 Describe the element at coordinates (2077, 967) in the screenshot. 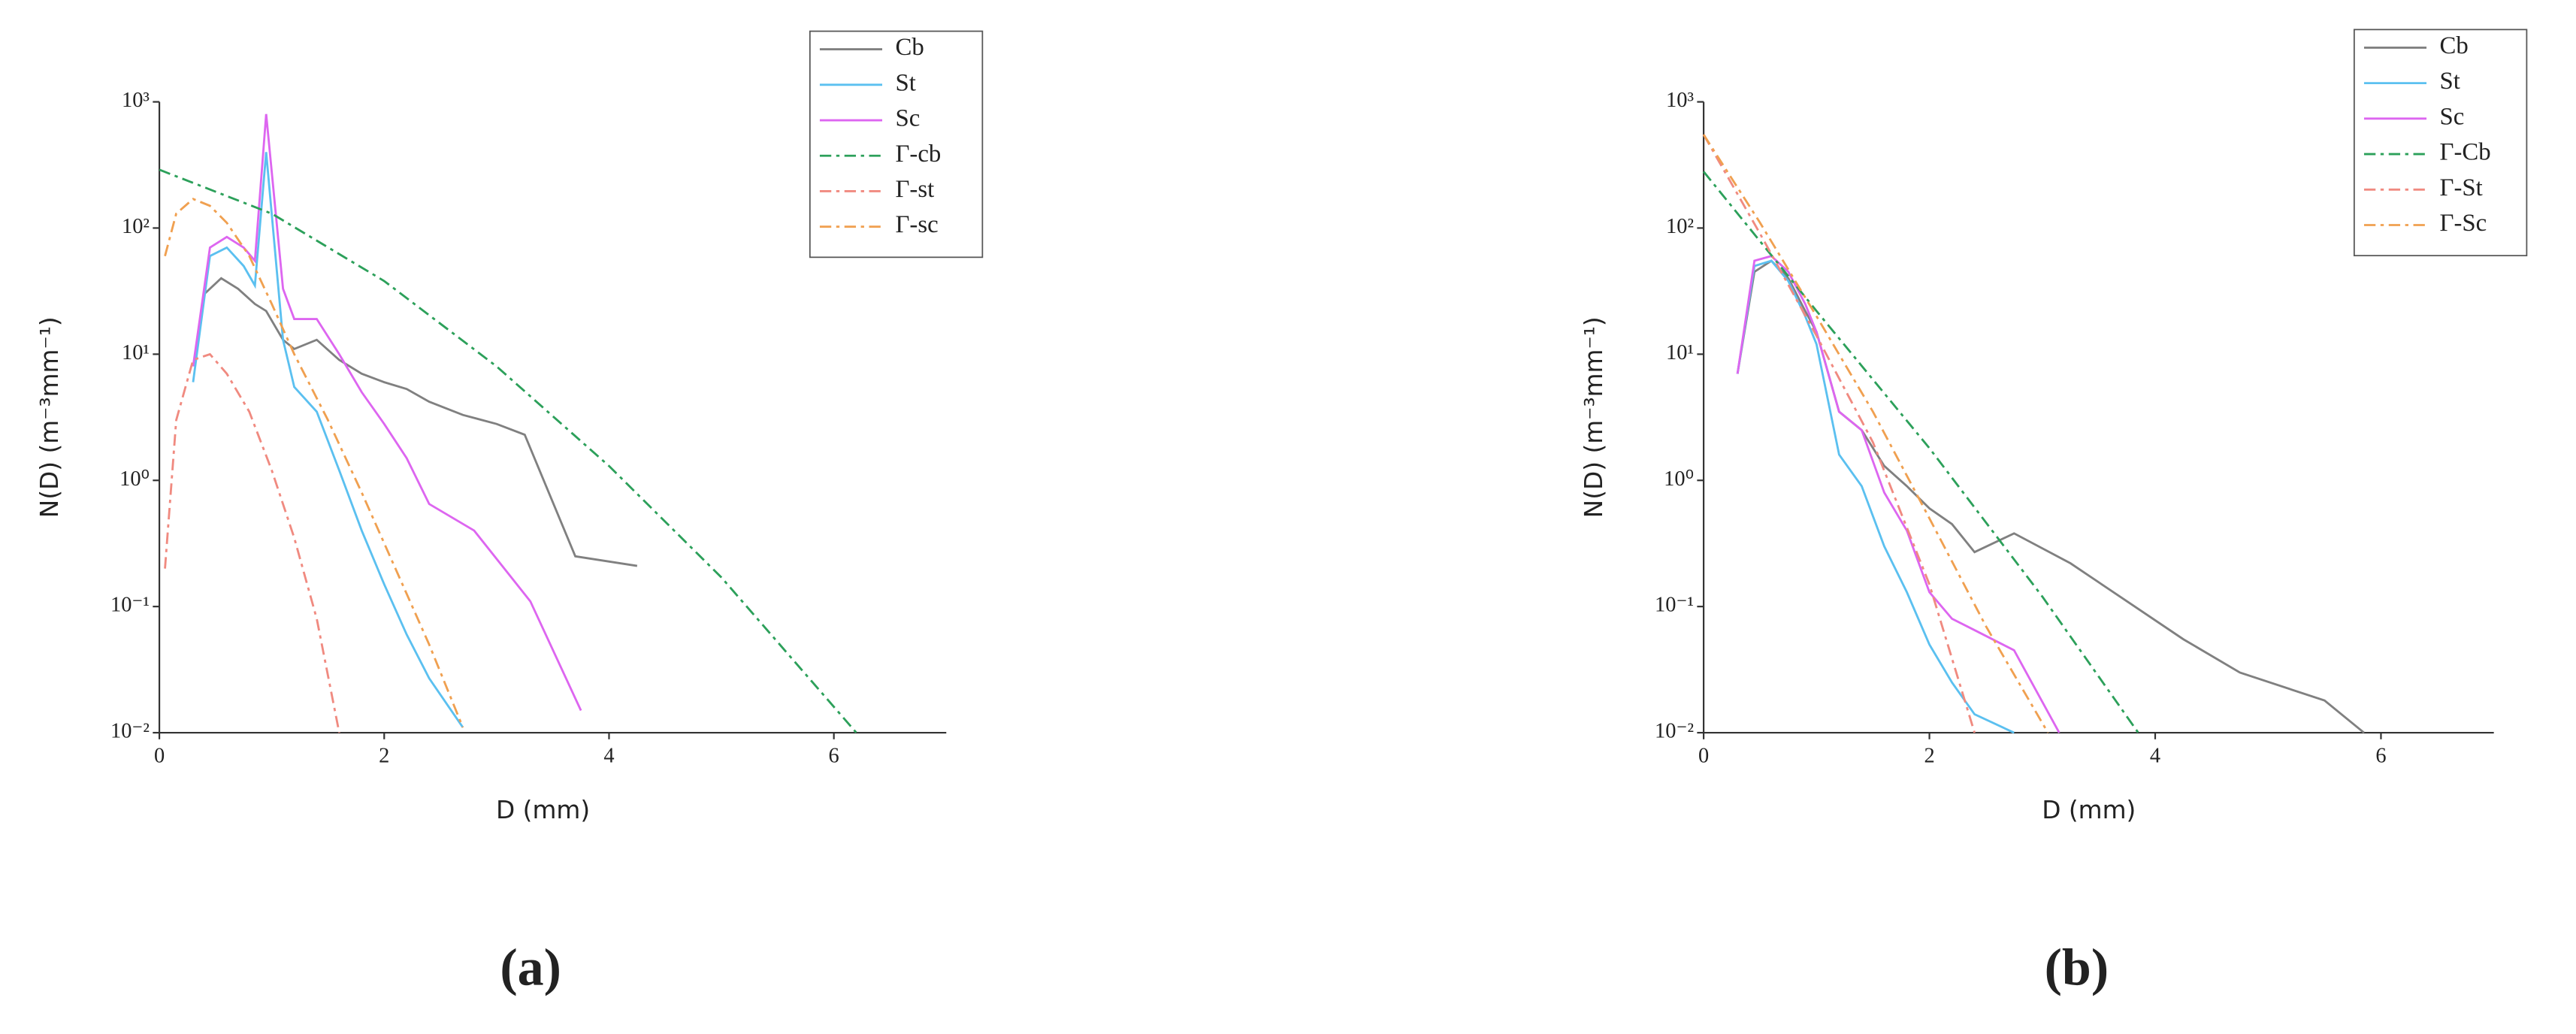

I see `panel-label: (b)` at that location.